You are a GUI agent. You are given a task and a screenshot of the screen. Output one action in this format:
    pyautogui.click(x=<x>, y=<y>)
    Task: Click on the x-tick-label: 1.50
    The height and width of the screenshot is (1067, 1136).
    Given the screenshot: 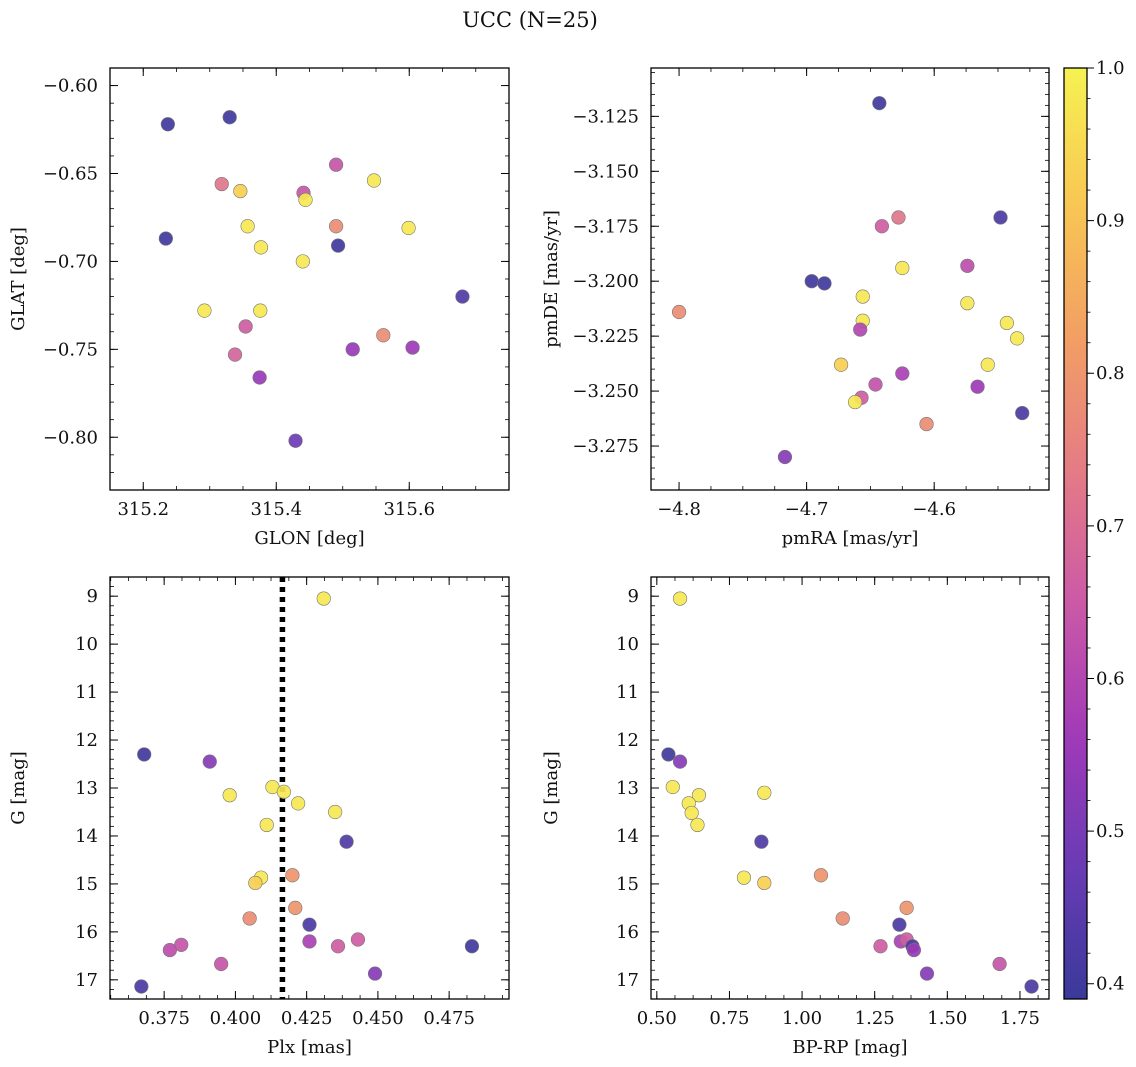 What is the action you would take?
    pyautogui.click(x=947, y=1018)
    